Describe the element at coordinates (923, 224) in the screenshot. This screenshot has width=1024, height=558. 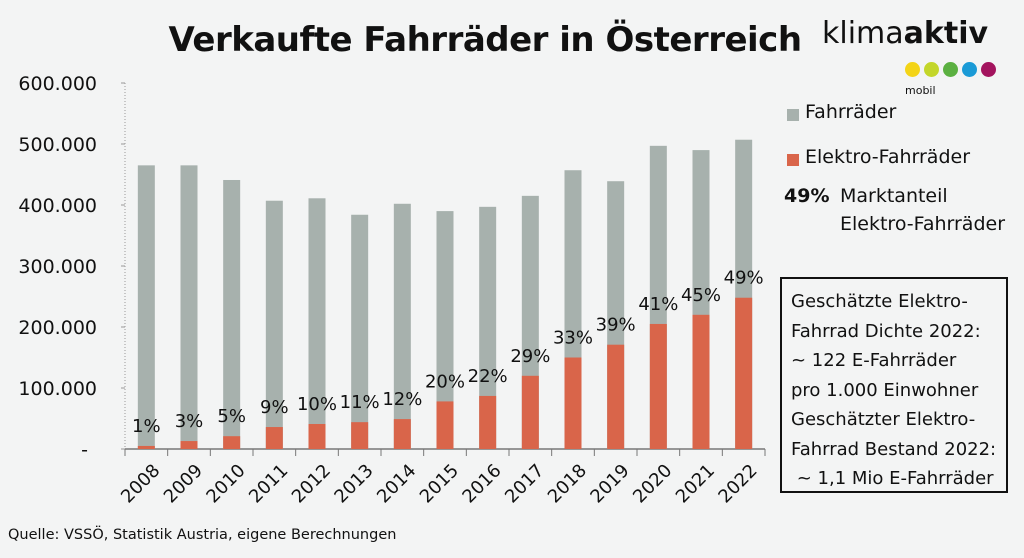
I see `legend-share-label-2: Elektro-Fahrräder` at that location.